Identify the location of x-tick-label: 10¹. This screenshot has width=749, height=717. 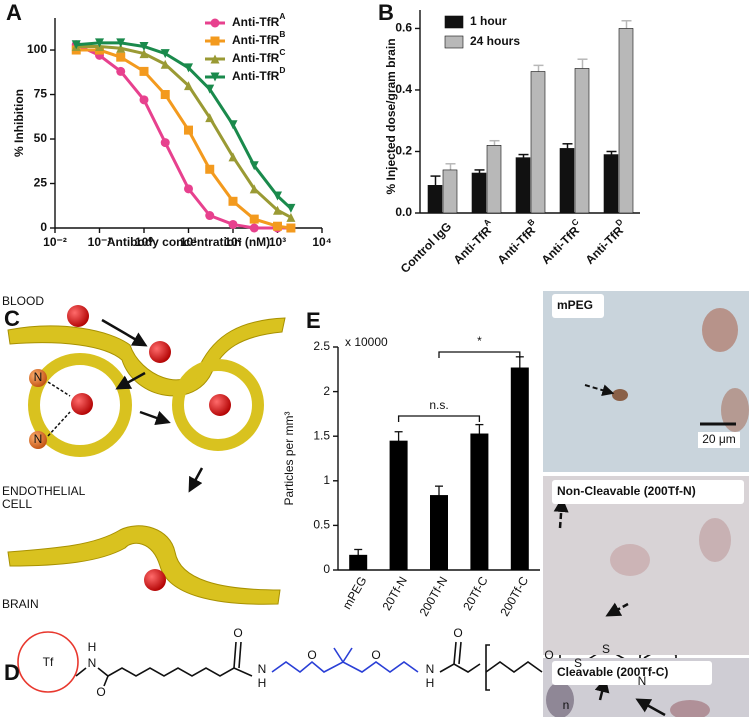
(188, 242).